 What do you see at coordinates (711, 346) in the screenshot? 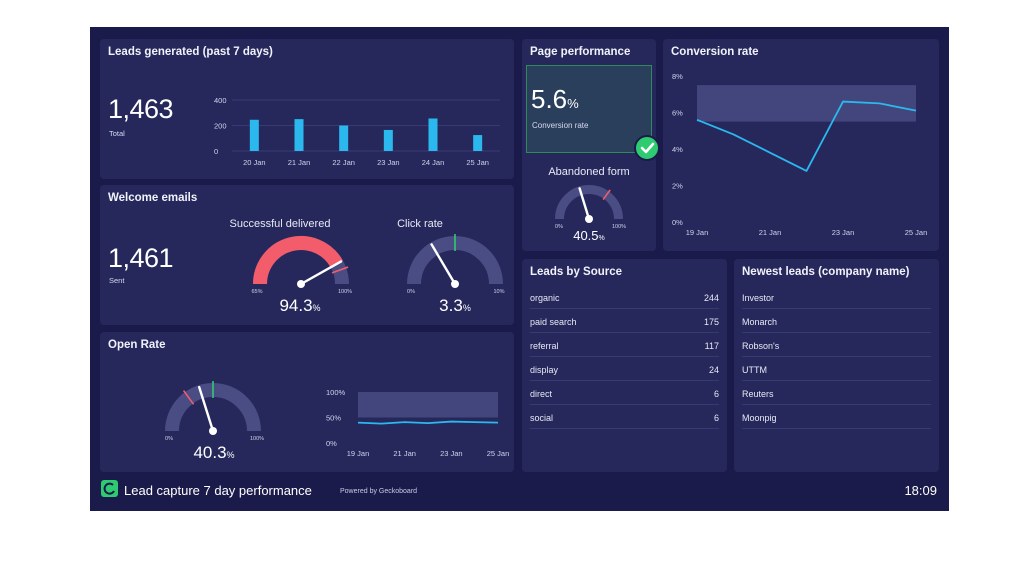
I see `source-count: 117` at bounding box center [711, 346].